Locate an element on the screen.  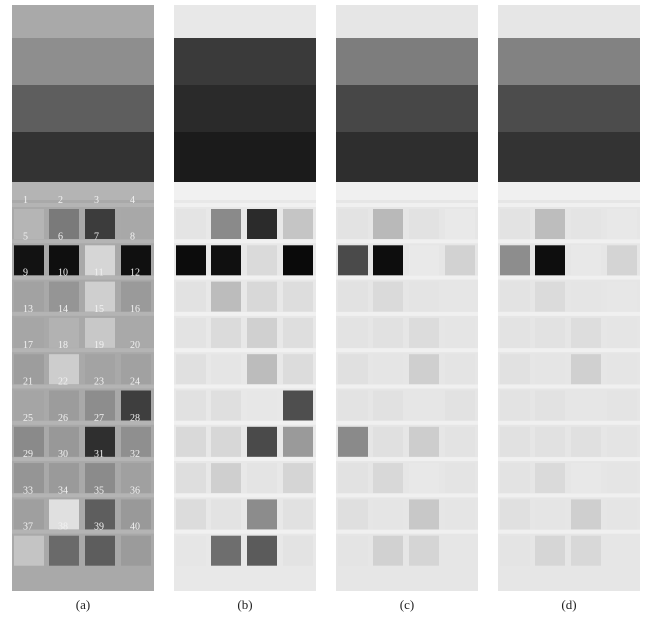
sample-number-10: 10 is located at coordinates (63, 273).